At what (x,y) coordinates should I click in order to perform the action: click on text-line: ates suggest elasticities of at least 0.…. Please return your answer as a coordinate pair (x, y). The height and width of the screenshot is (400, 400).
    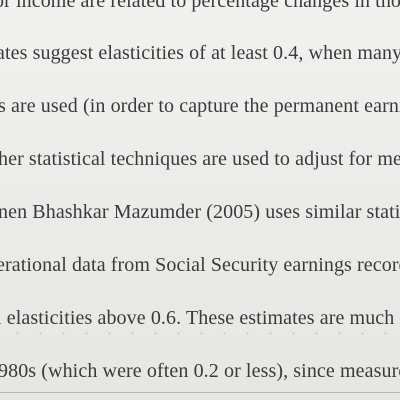
    Looking at the image, I should click on (200, 53).